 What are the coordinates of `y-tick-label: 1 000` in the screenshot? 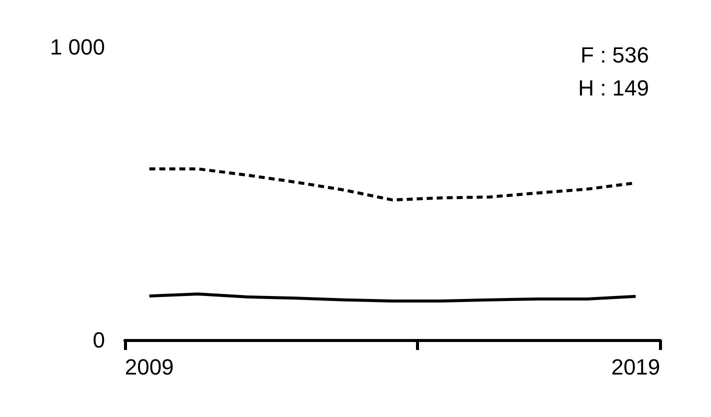 It's located at (77, 47).